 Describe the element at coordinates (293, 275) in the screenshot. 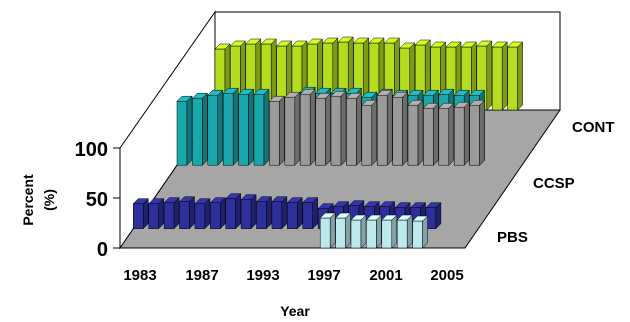

I see `x-axis: 1983 1987 1993 1997 2001 2005` at that location.